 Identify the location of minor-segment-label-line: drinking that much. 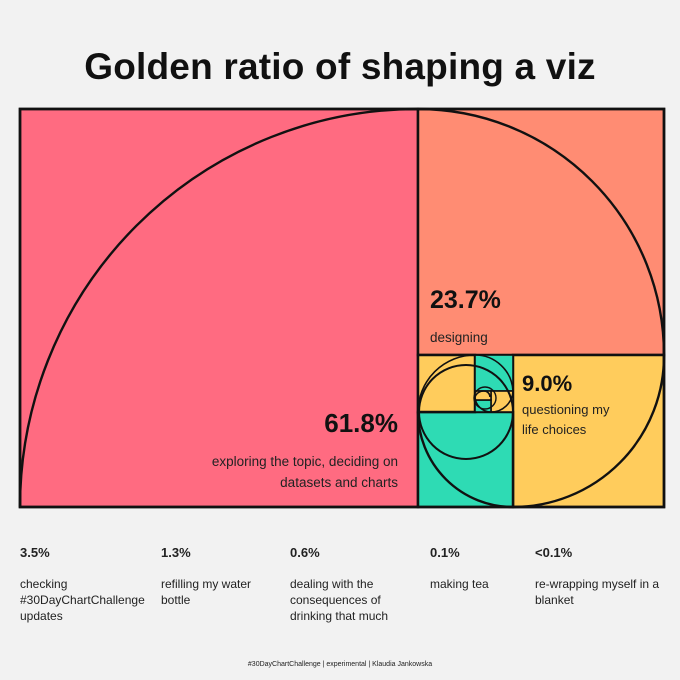
(339, 616).